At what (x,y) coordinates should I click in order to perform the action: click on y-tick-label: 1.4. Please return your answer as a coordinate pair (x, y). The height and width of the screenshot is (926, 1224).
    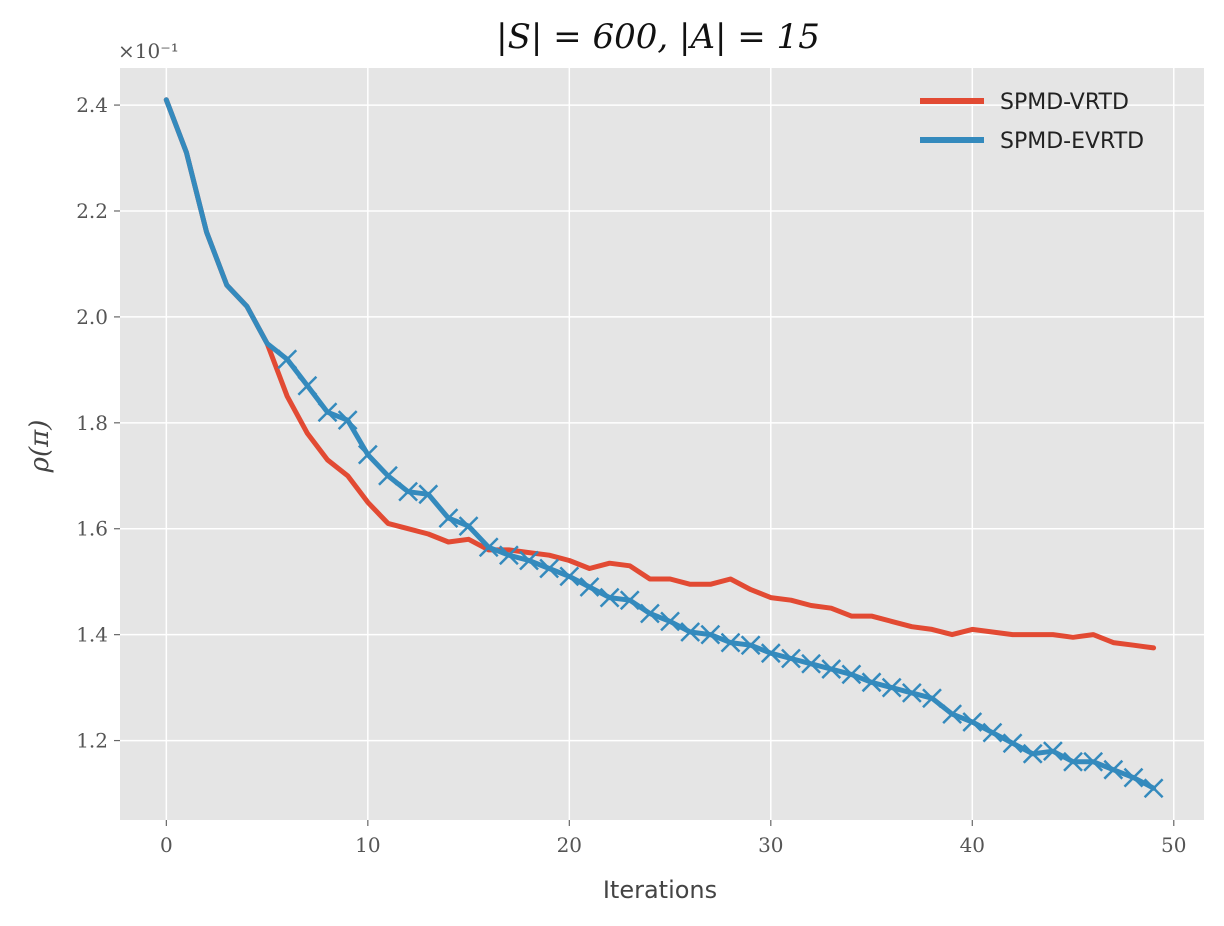
    Looking at the image, I should click on (92, 635).